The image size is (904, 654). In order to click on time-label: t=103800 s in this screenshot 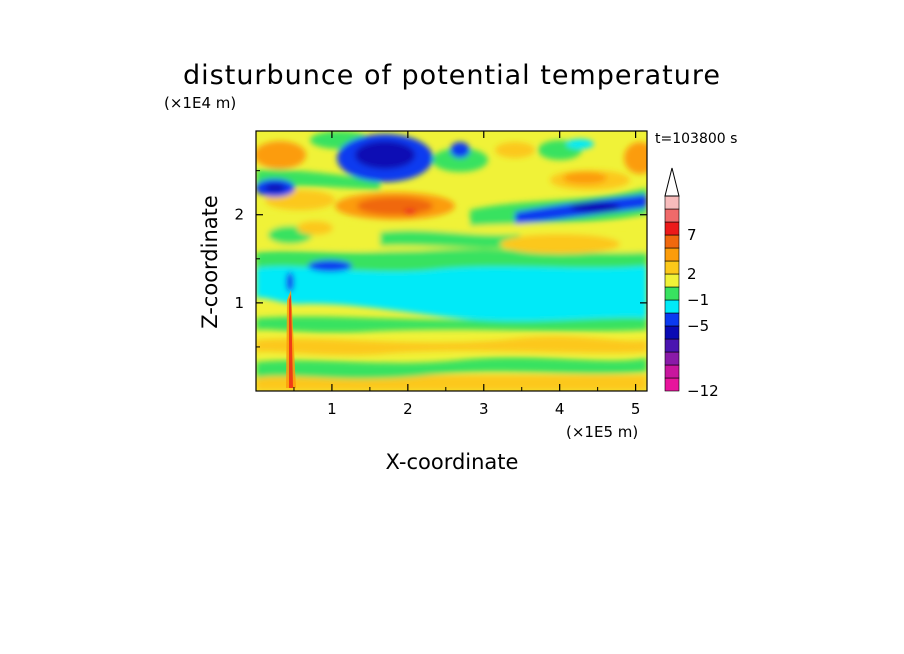, I will do `click(696, 139)`.